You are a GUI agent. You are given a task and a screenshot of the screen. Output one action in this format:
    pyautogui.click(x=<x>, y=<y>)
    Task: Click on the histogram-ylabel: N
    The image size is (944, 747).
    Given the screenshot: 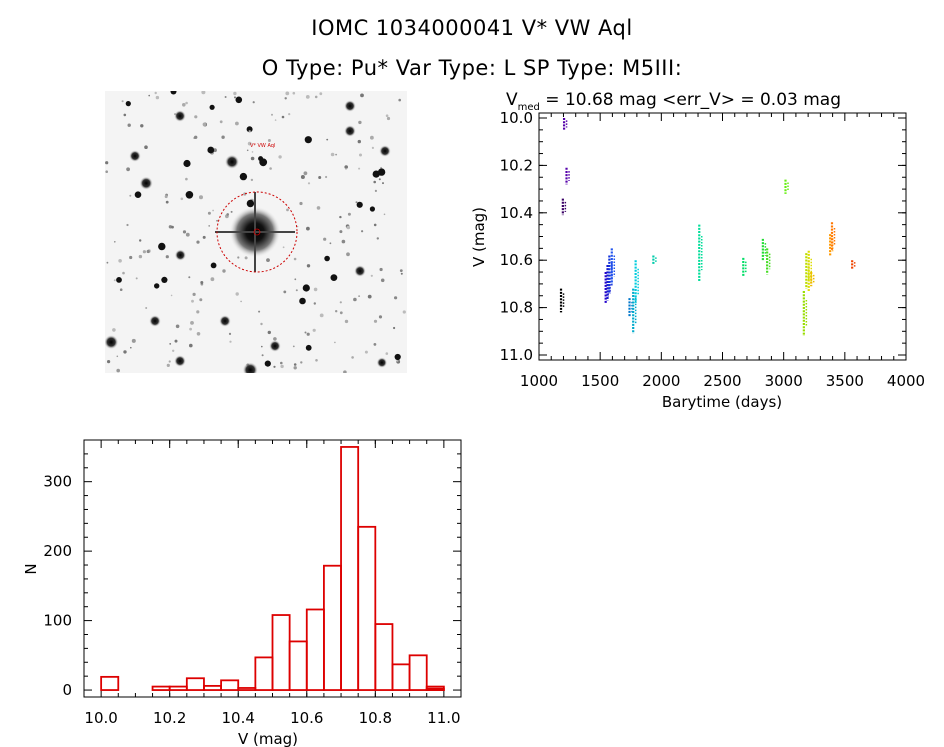 What is the action you would take?
    pyautogui.click(x=31, y=568)
    